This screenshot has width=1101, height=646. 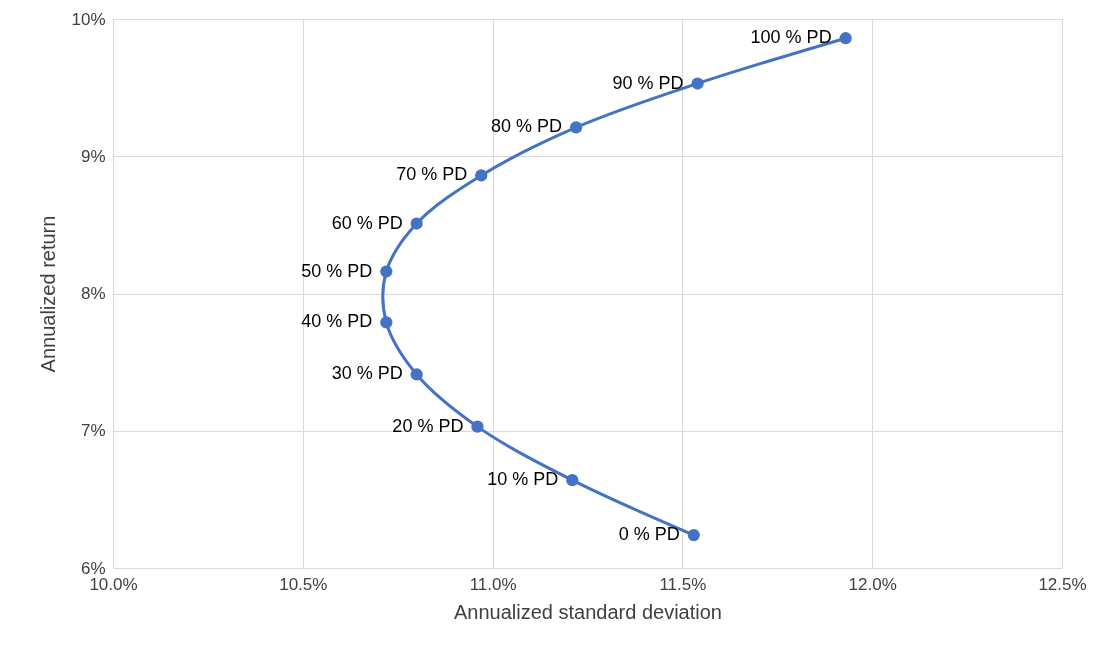 I want to click on x-axis-title: Annualized standard deviation, so click(x=588, y=611).